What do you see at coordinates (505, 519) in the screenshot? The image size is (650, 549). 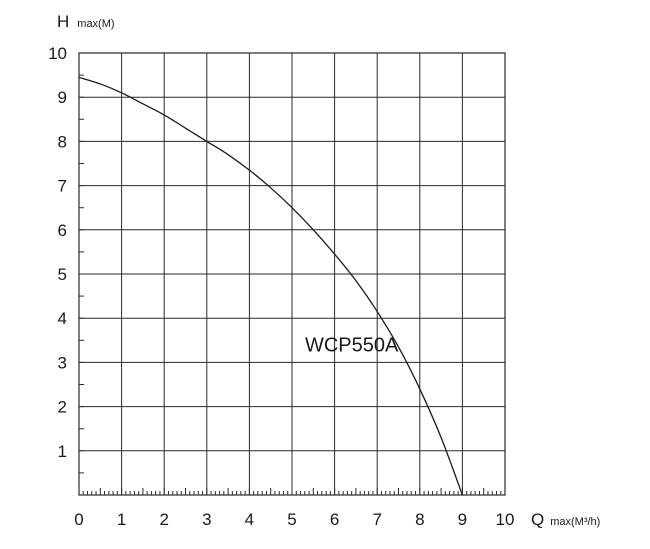 I see `x-tick-label: 10` at bounding box center [505, 519].